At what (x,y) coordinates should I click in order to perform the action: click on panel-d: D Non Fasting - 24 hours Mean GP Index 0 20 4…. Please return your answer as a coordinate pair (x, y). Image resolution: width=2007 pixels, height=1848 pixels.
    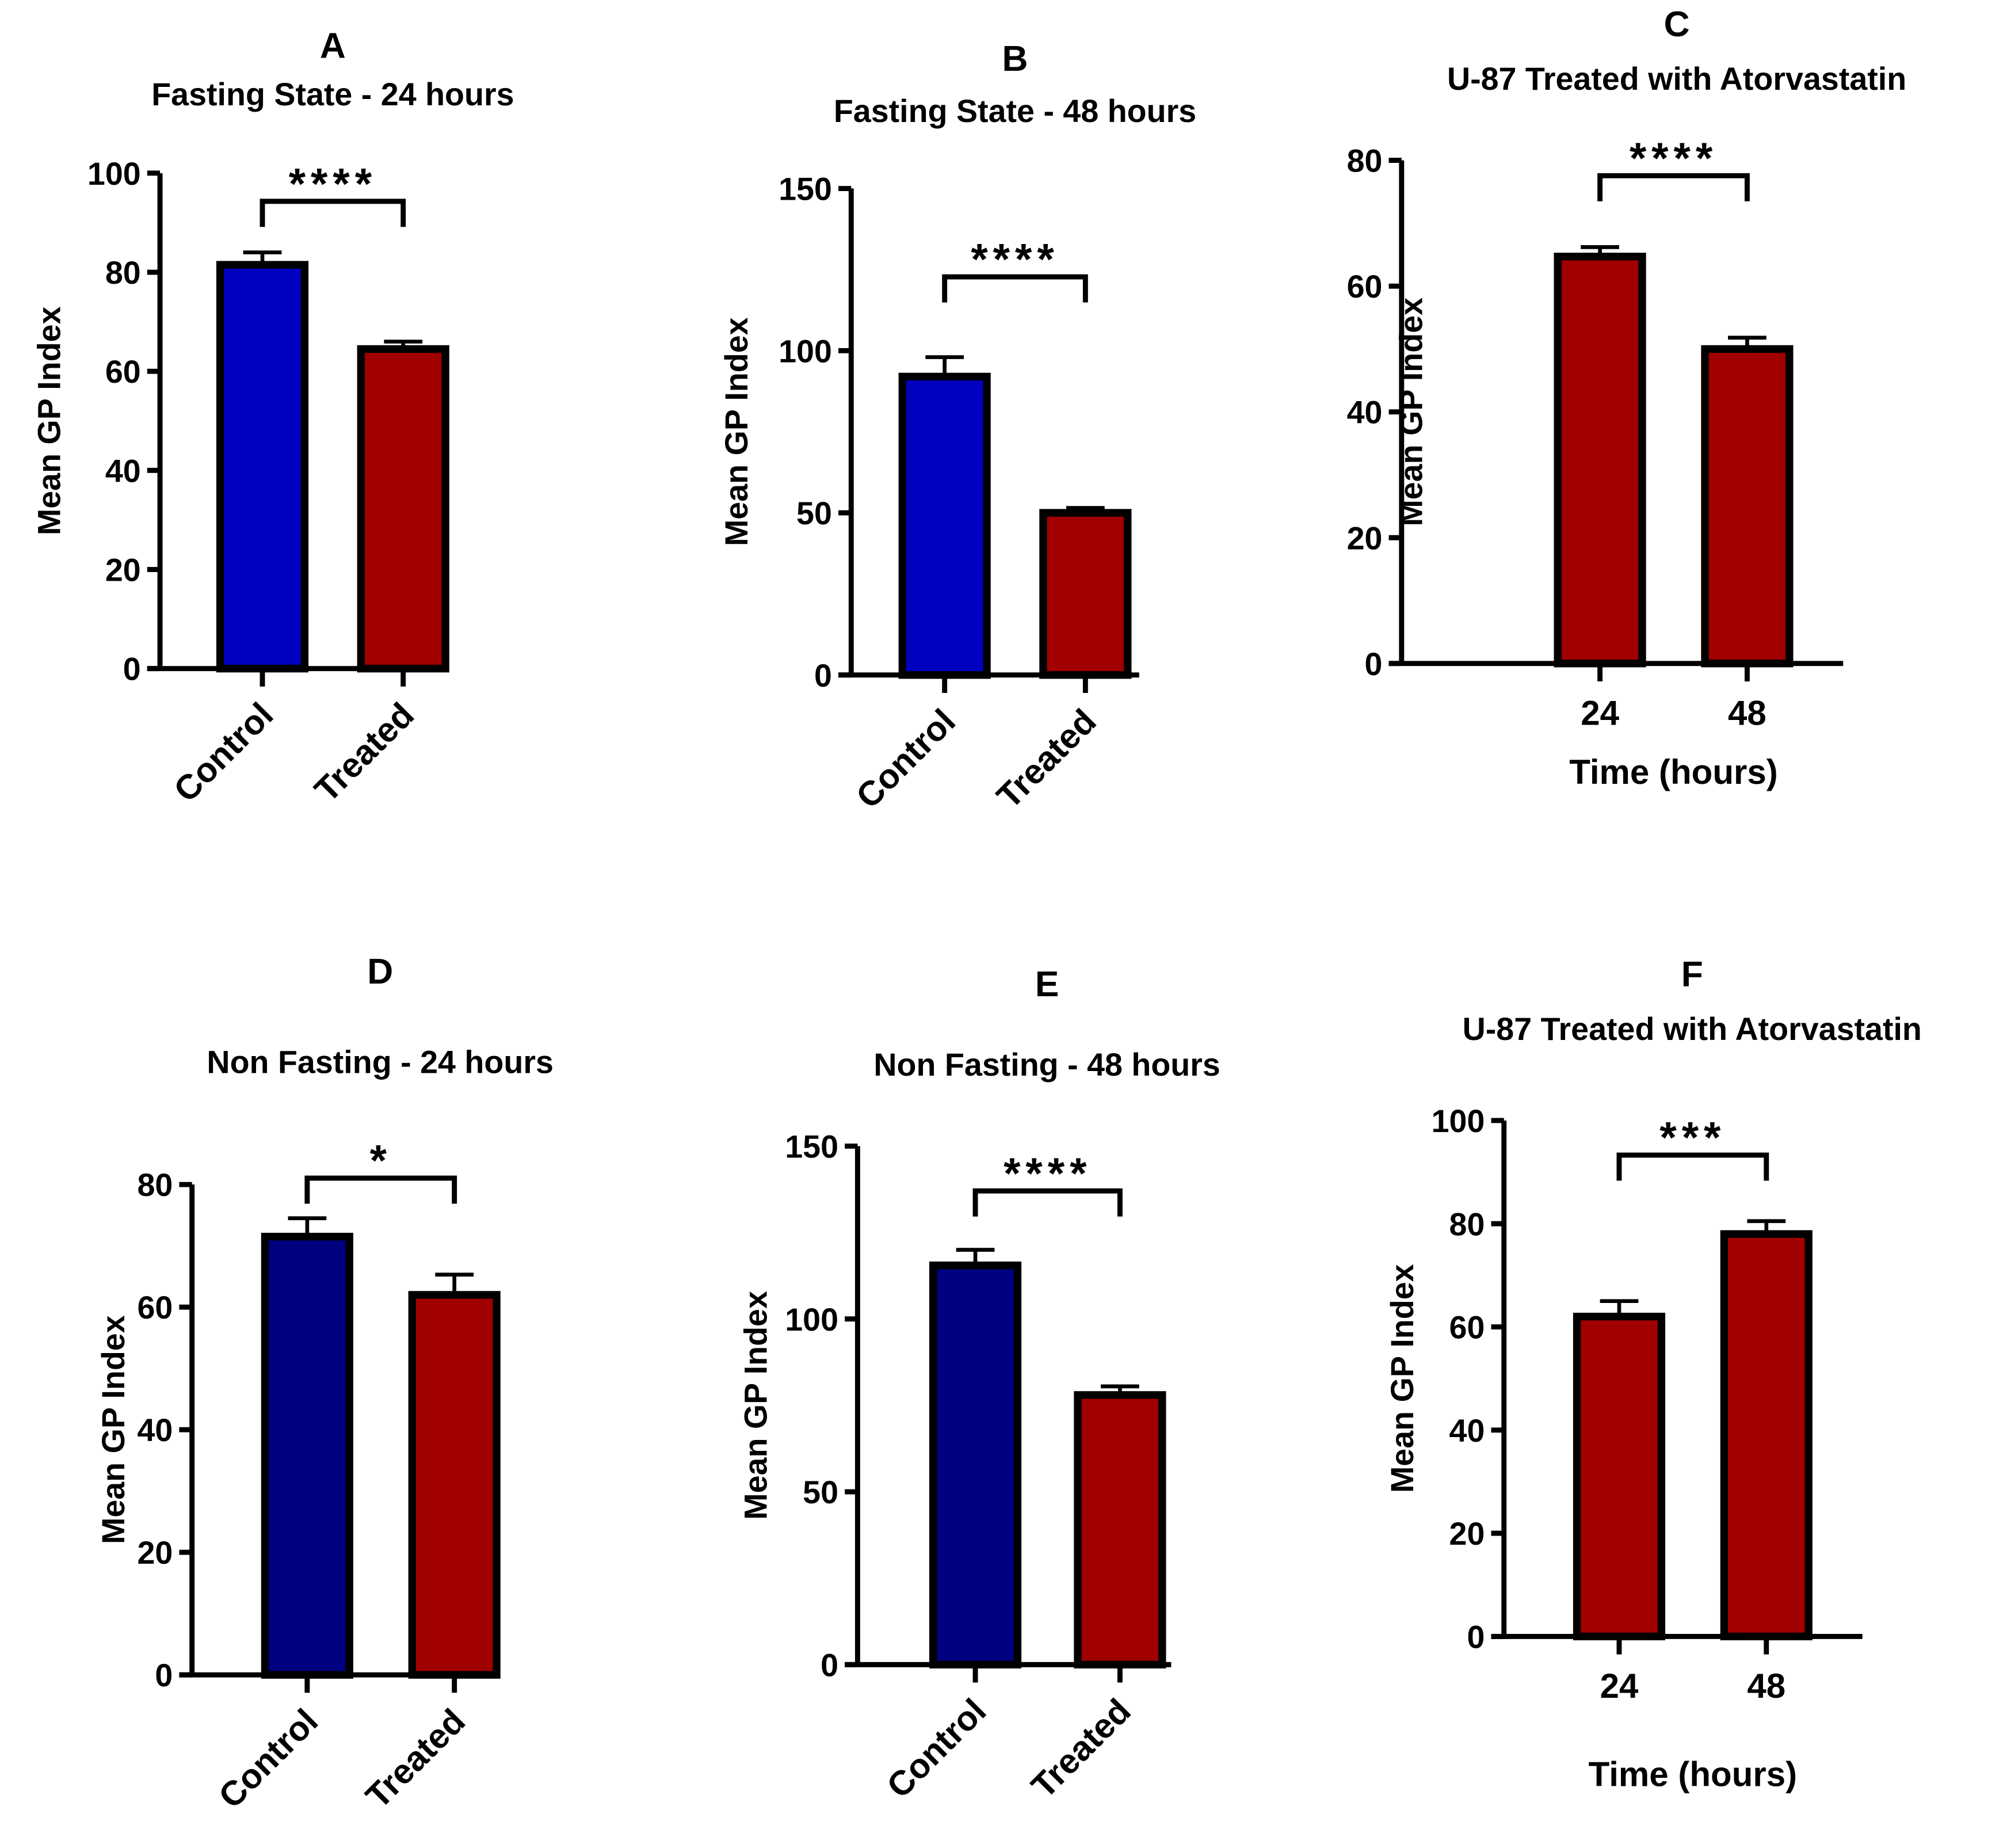
    Looking at the image, I should click on (325, 1384).